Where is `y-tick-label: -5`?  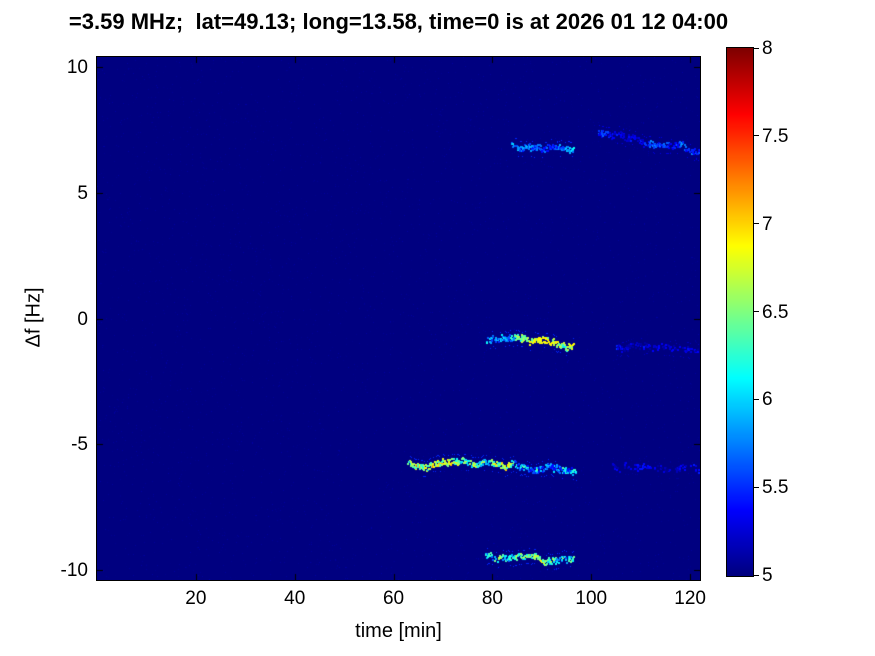 y-tick-label: -5 is located at coordinates (79, 445).